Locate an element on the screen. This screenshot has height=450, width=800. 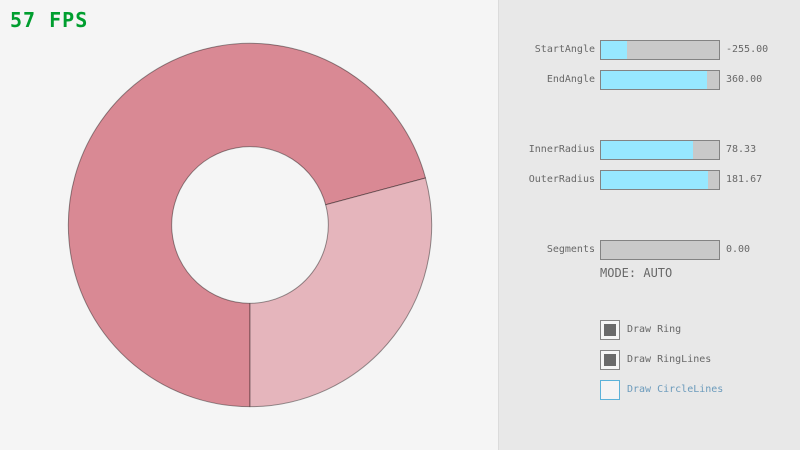
fps-counter: 57 FPS is located at coordinates (49, 20).